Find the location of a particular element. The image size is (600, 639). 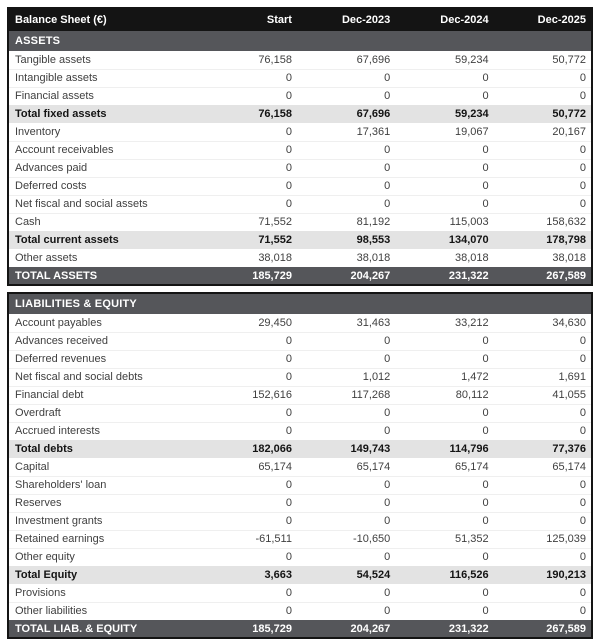

table-row: Capital 65,174 65,174 65,174 65,174 is located at coordinates (300, 467).